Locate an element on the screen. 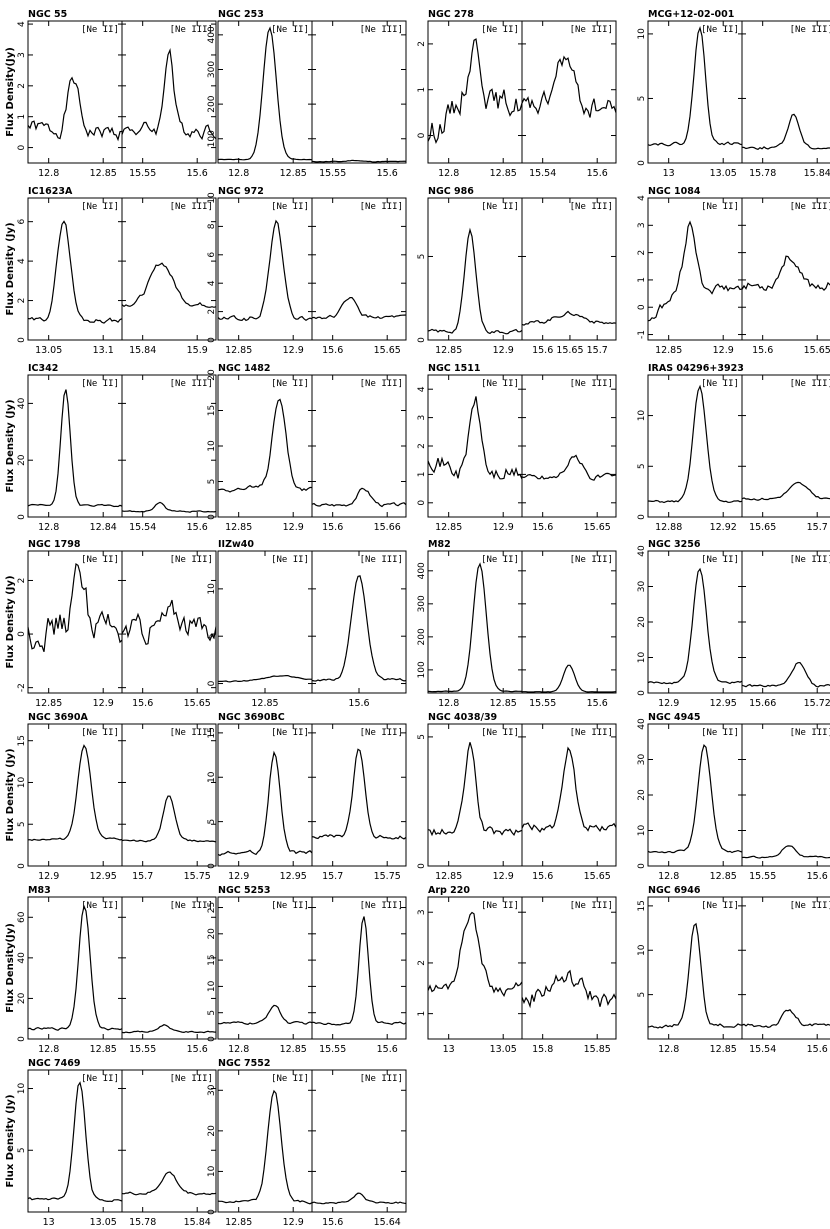 This screenshot has width=830, height=1229. x-tick-label: 15.84 is located at coordinates (197, 1221).